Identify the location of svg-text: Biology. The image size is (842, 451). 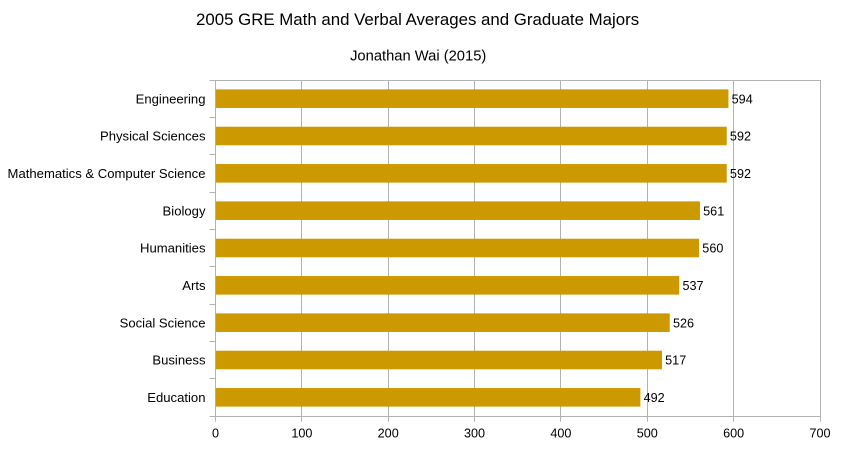
(184, 210).